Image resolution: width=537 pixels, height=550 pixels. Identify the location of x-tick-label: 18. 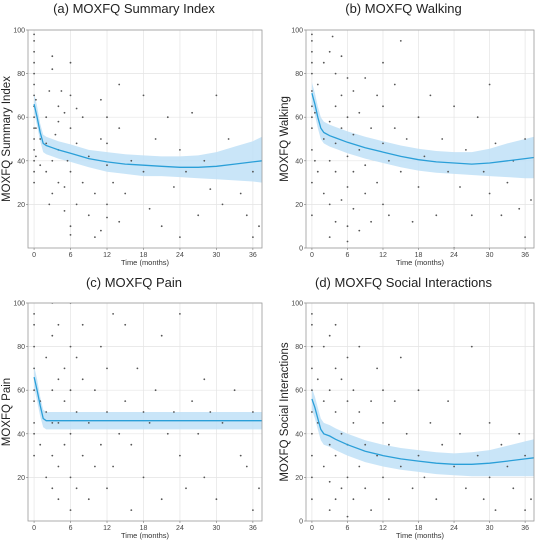
(419, 528).